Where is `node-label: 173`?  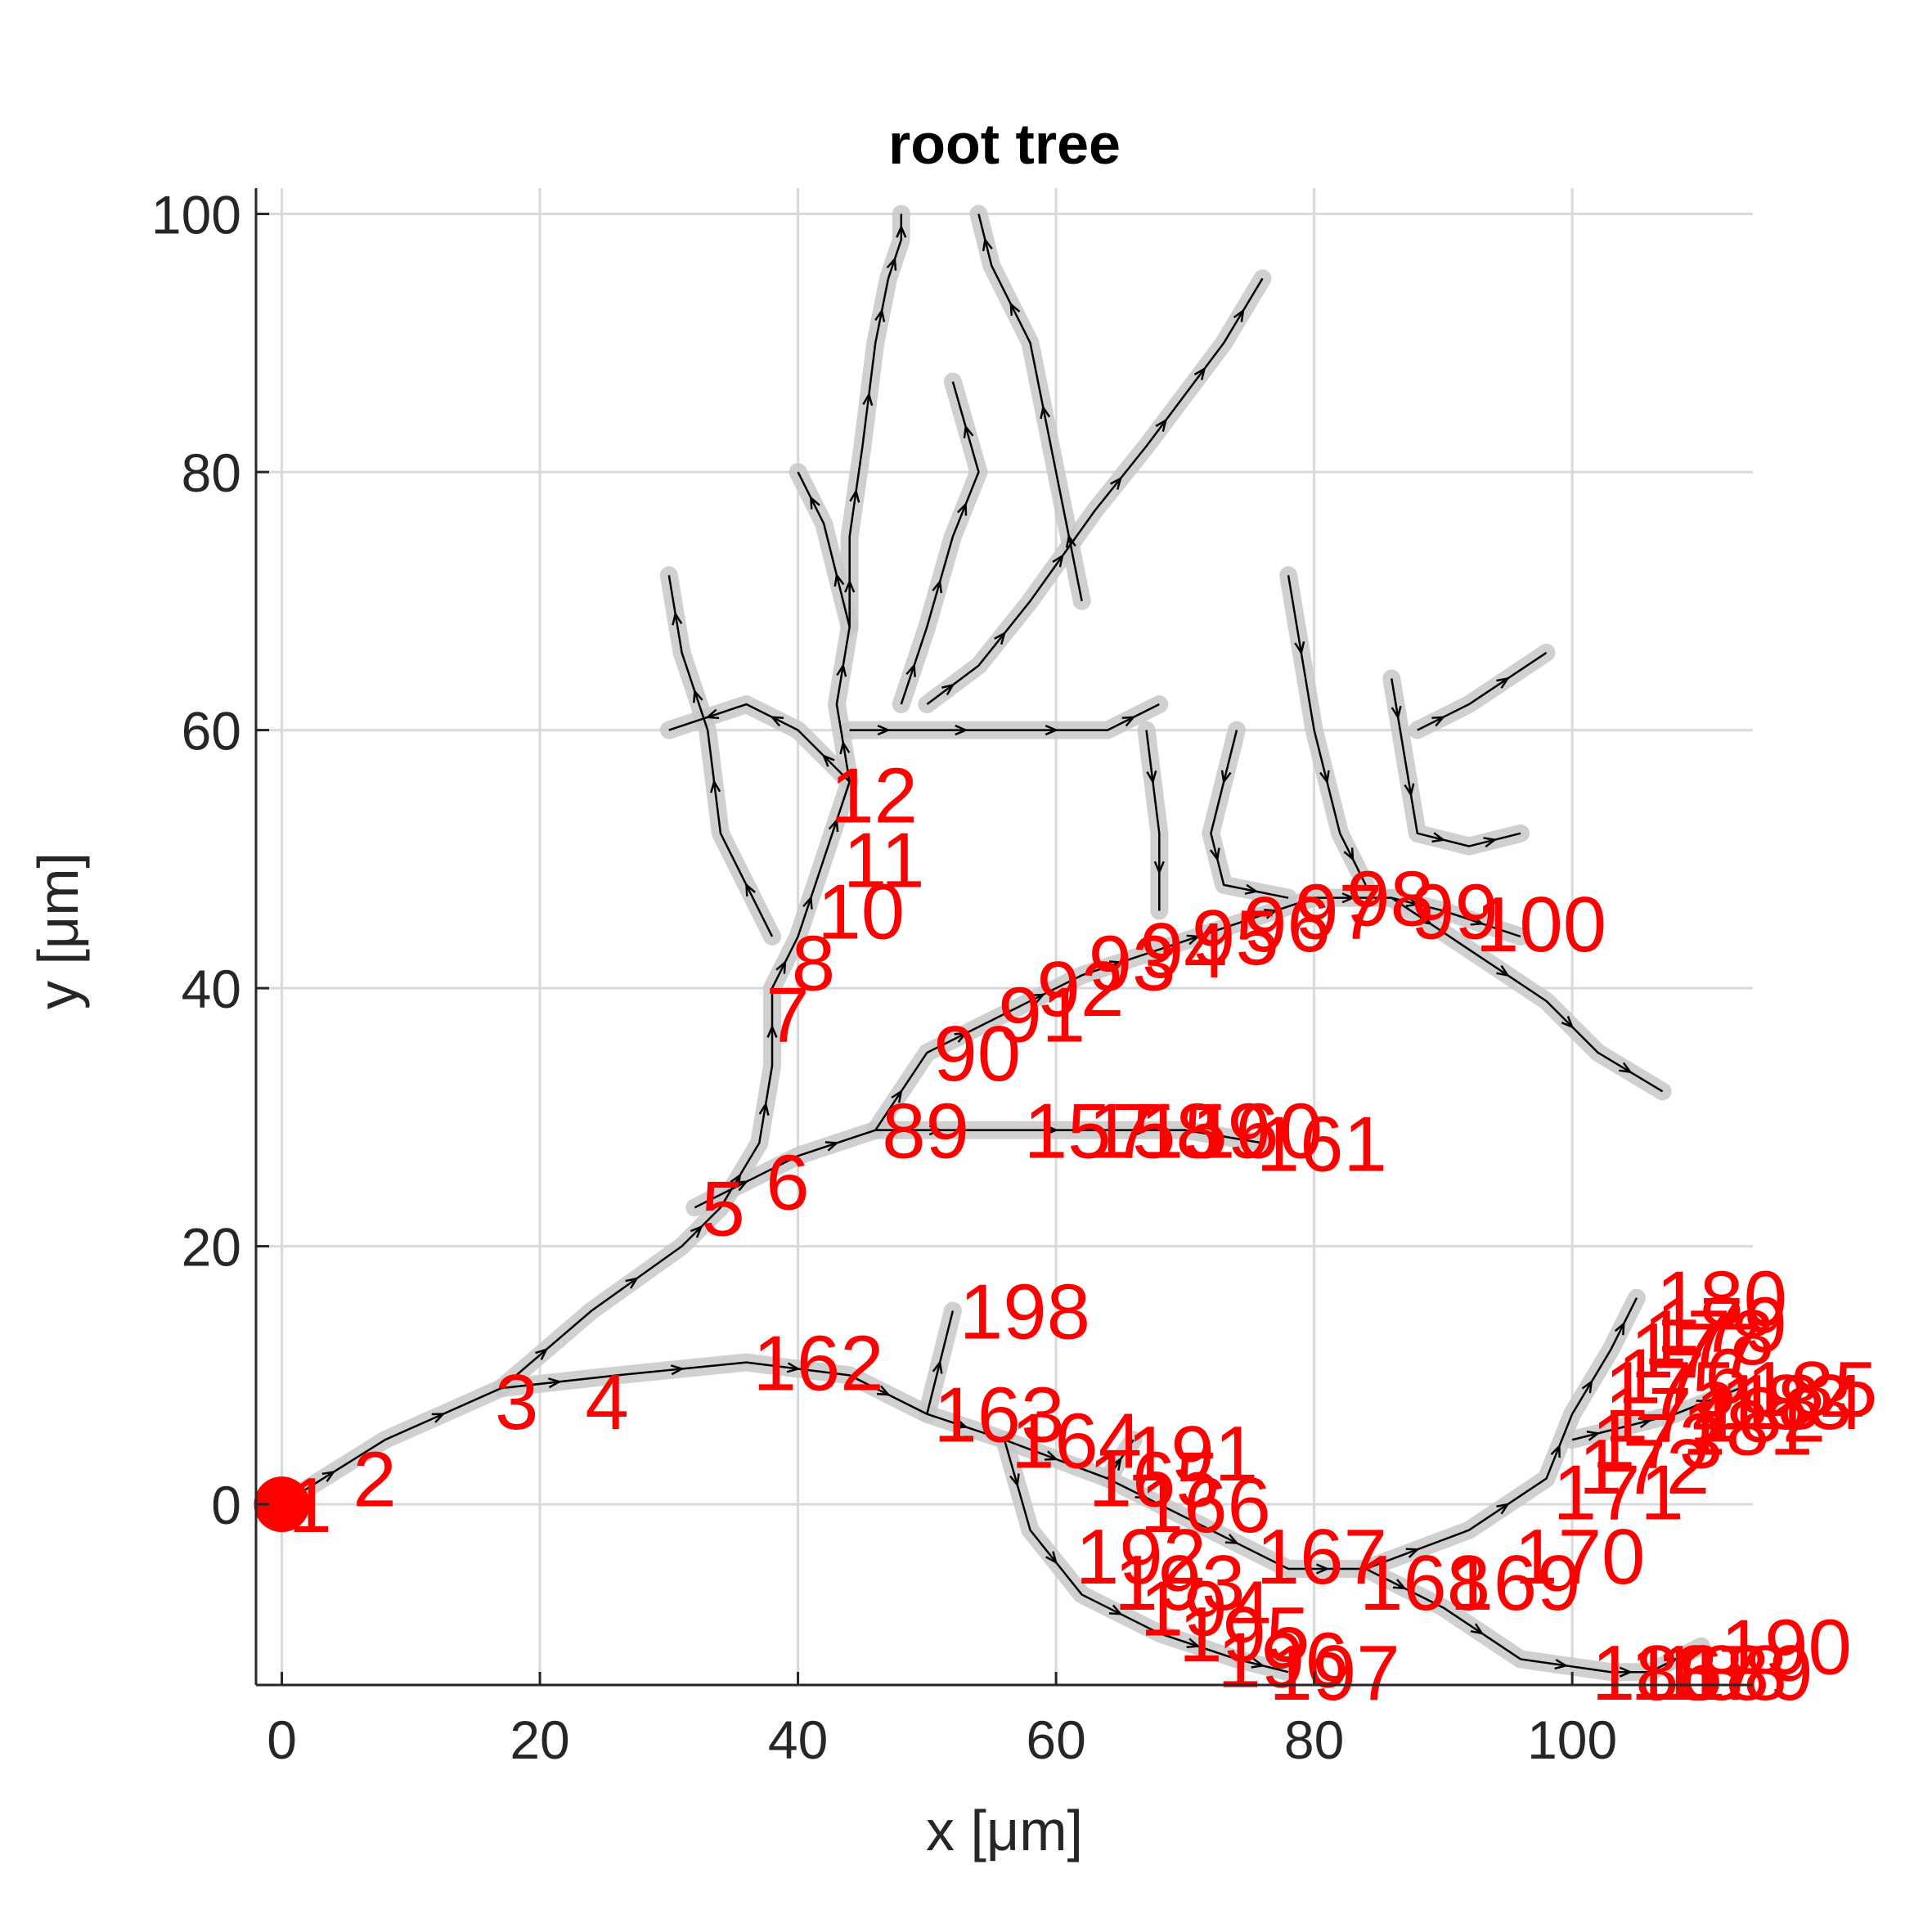 node-label: 173 is located at coordinates (1658, 1441).